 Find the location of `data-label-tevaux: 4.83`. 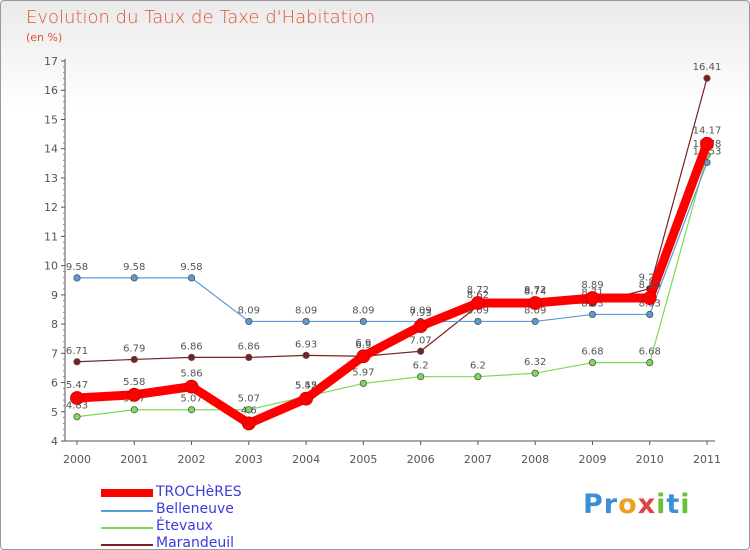

data-label-tevaux: 4.83 is located at coordinates (77, 406).